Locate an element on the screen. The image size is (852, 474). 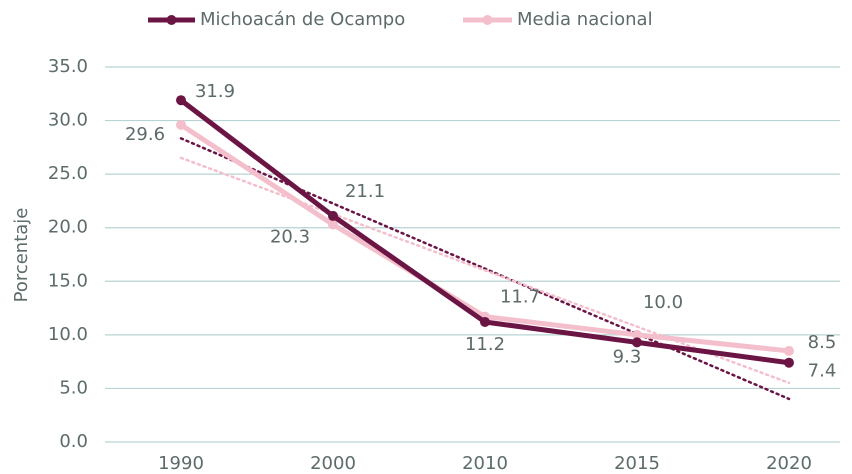
y-tick-label: 5.0 is located at coordinates (73, 387).